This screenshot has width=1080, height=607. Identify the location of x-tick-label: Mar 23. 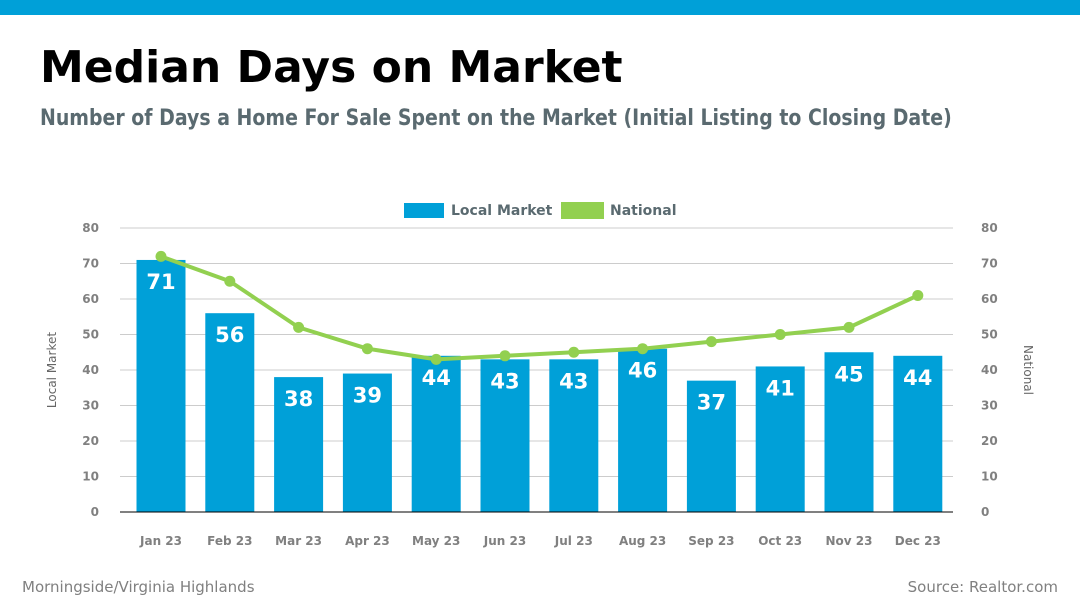
(298, 541).